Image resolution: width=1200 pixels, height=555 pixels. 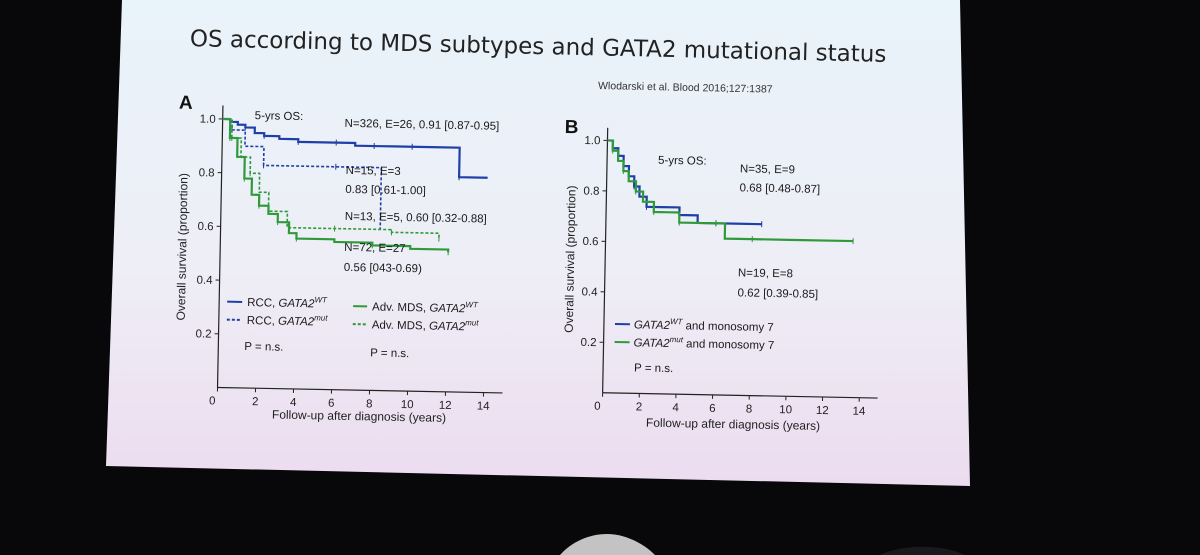 I want to click on panel-b-annot-wt-2: 0.68 [0.48-0.87], so click(x=779, y=189).